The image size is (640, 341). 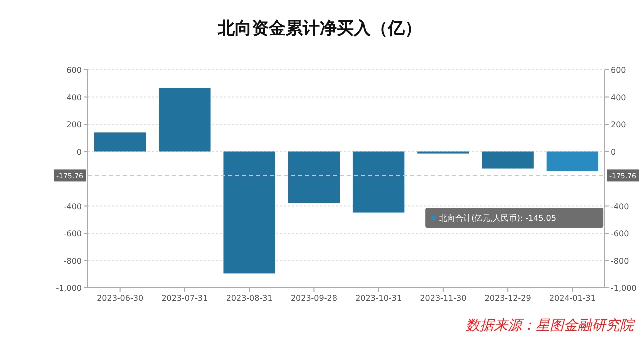 I want to click on x-tick-label: 2023-11-30, so click(x=443, y=298).